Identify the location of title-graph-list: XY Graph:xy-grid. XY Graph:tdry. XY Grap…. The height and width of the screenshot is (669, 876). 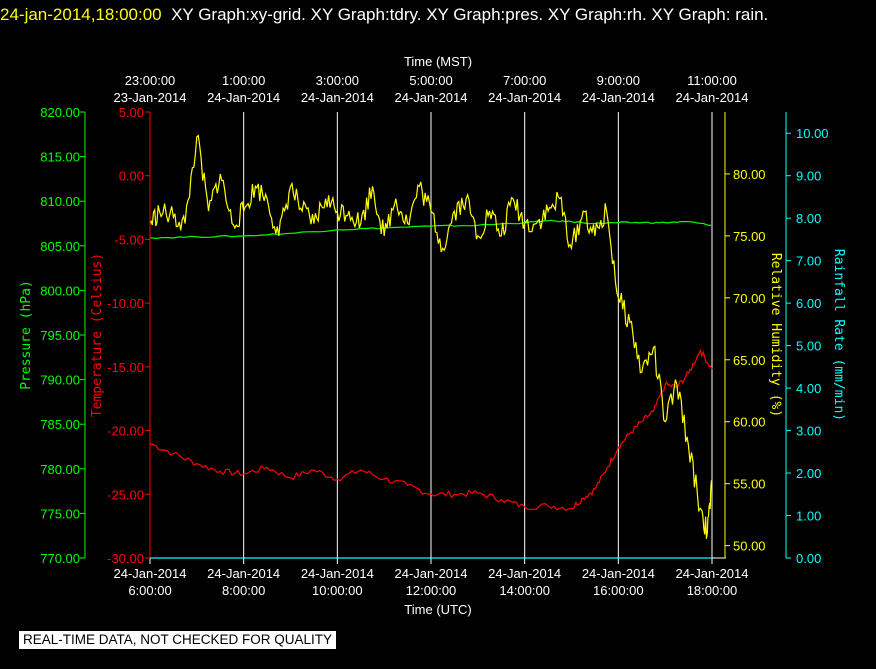
(470, 14).